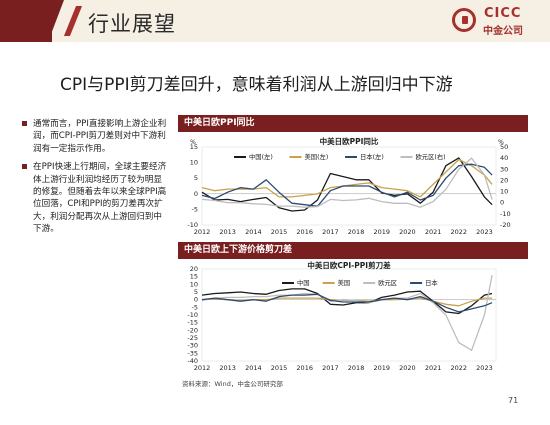 The width and height of the screenshot is (550, 425). Describe the element at coordinates (192, 353) in the screenshot. I see `y-tick-label: -35` at that location.